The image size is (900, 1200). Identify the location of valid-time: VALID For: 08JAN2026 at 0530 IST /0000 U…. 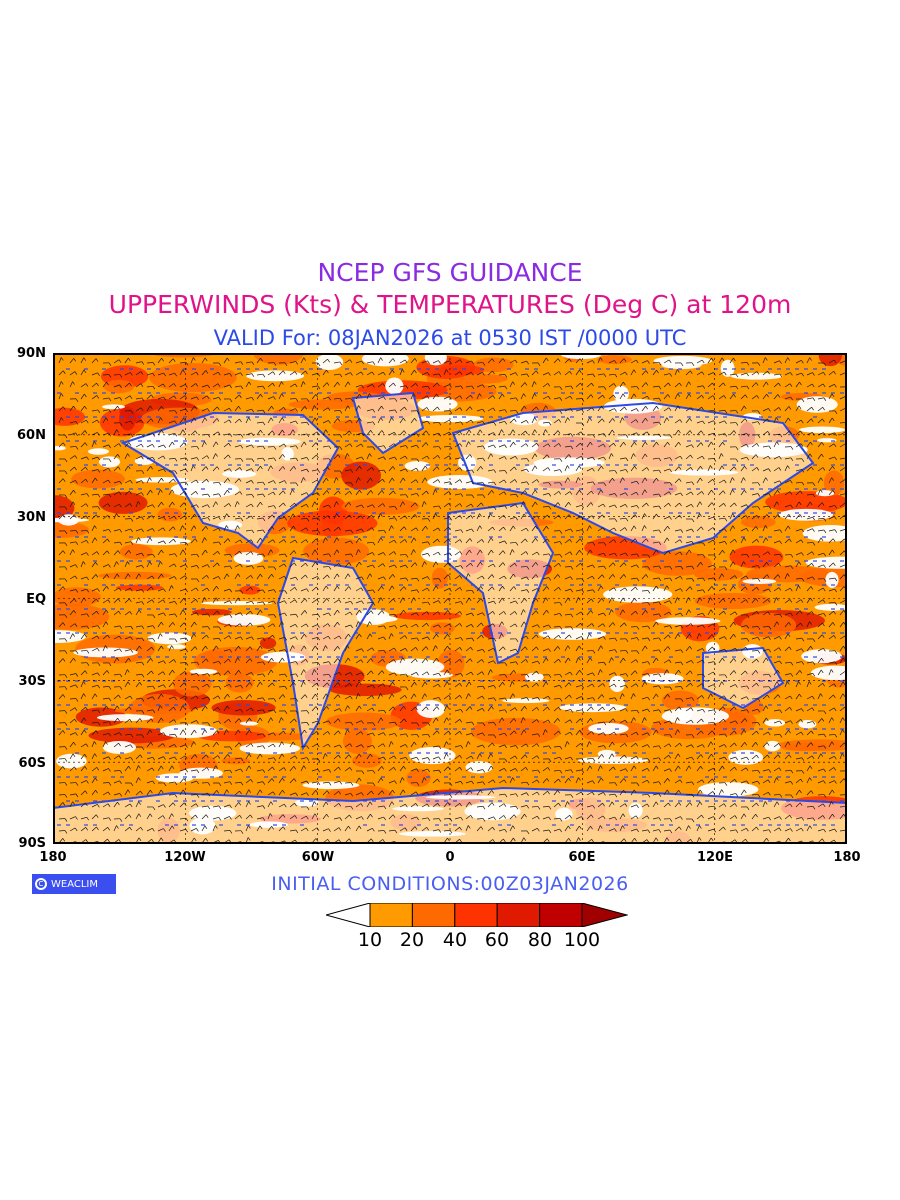
(450, 338).